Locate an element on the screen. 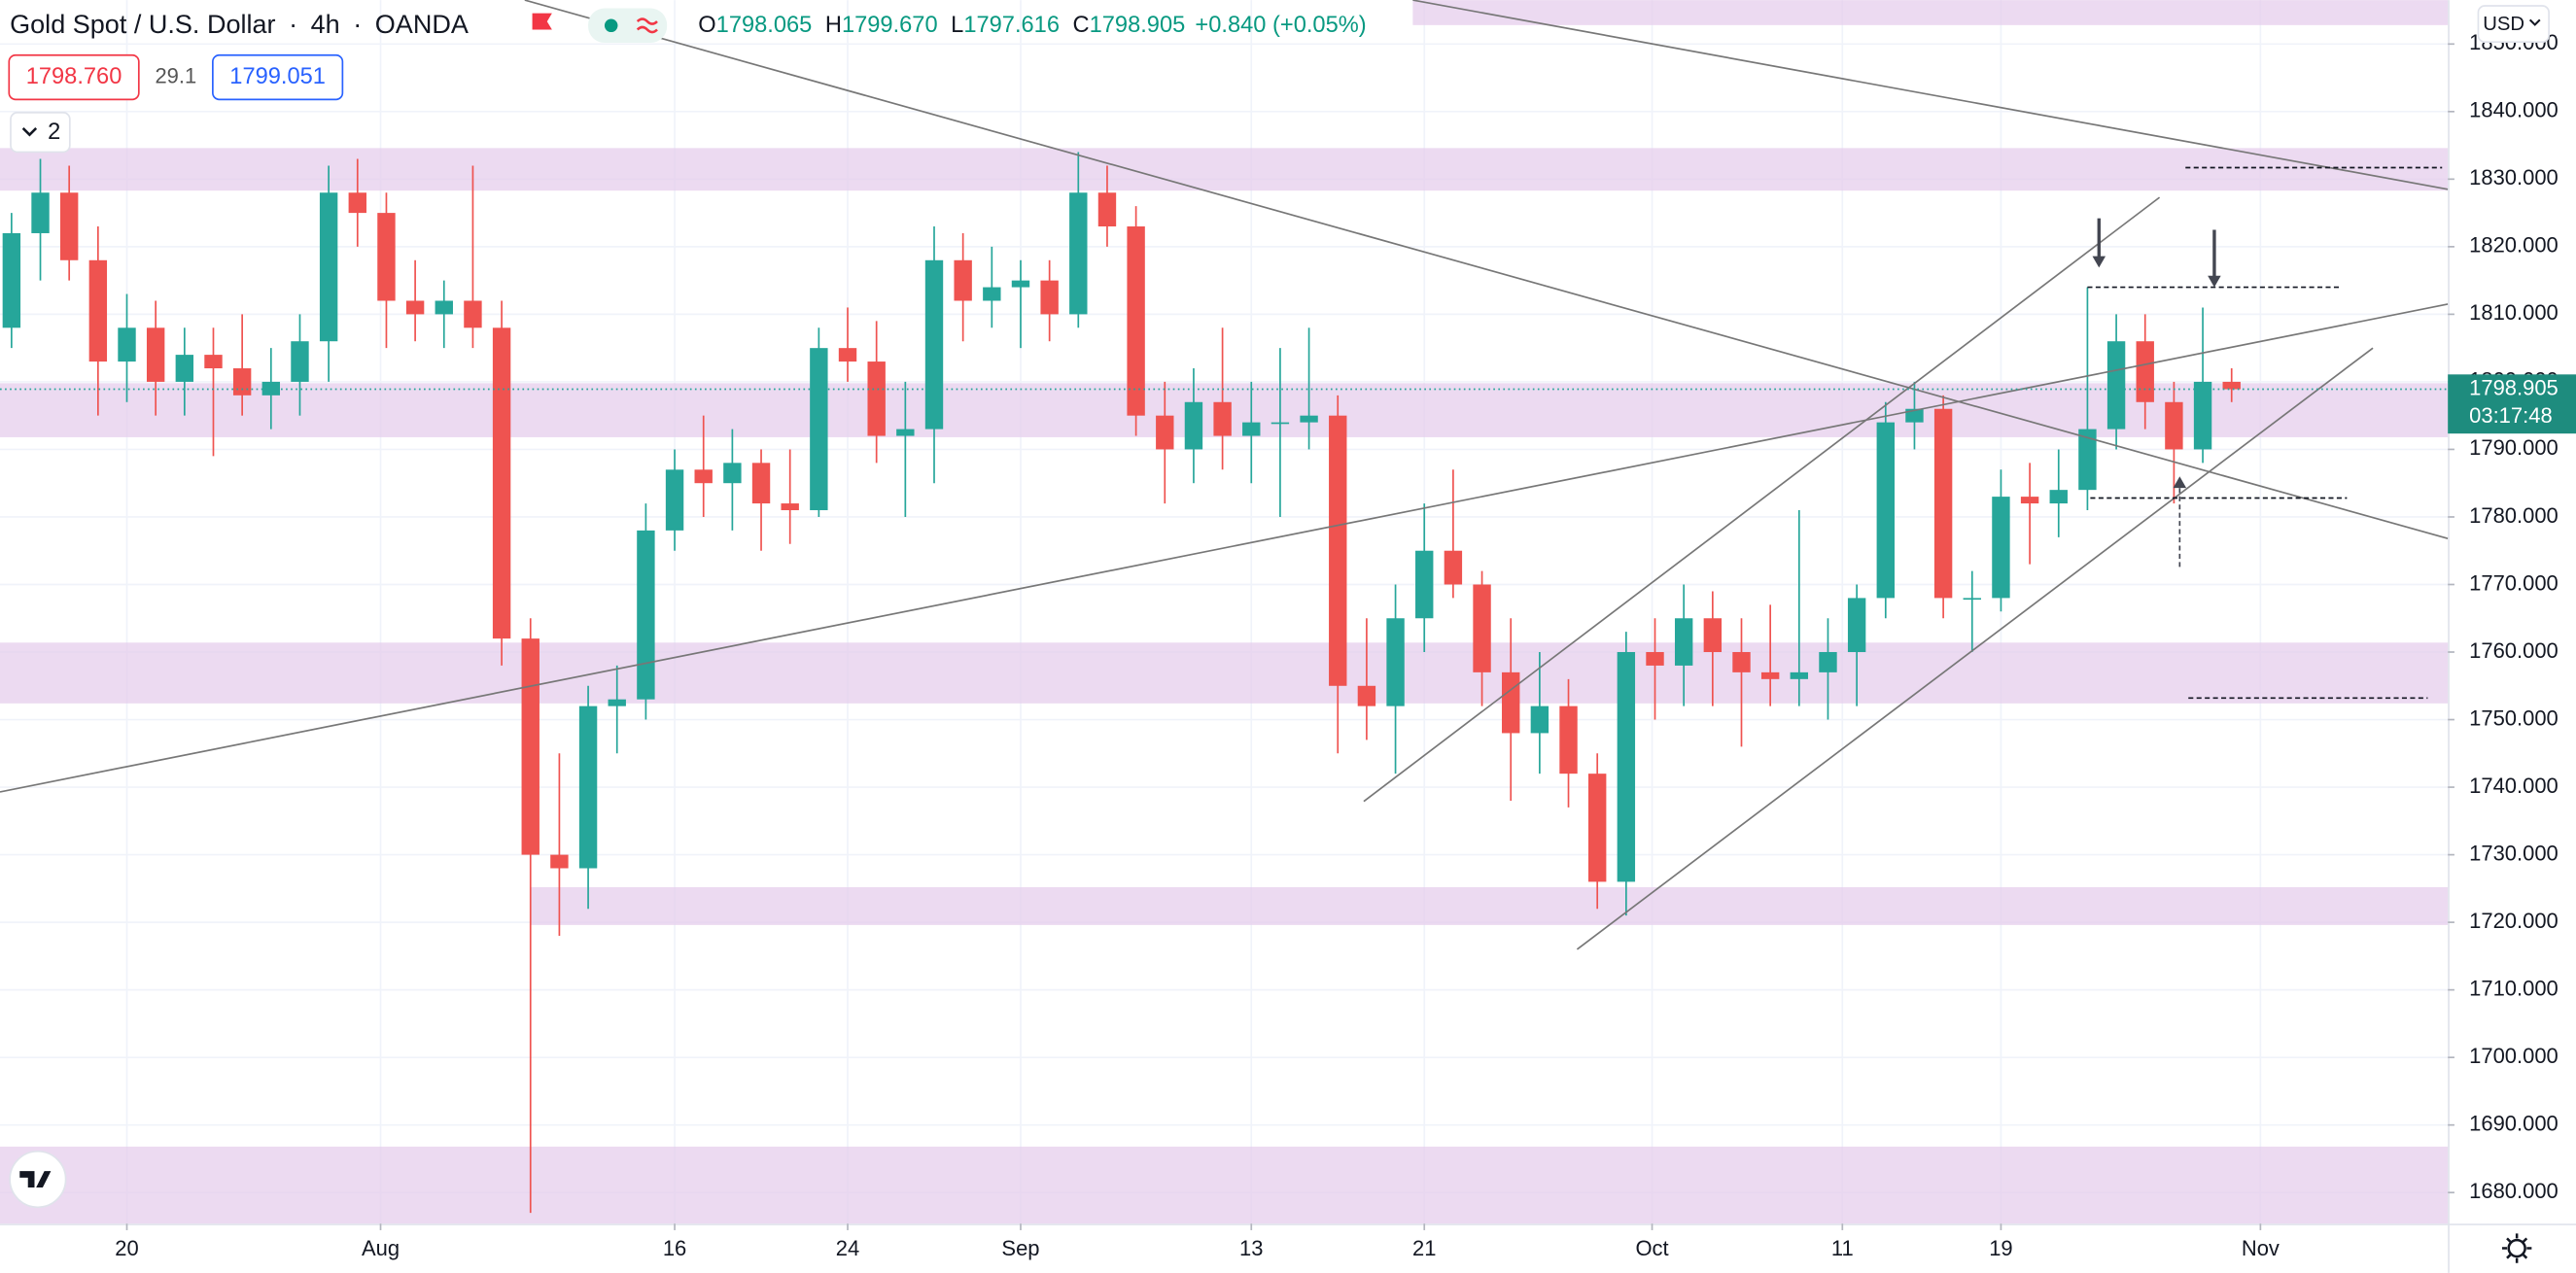 This screenshot has height=1273, width=2576. currency-button is located at coordinates (2513, 25).